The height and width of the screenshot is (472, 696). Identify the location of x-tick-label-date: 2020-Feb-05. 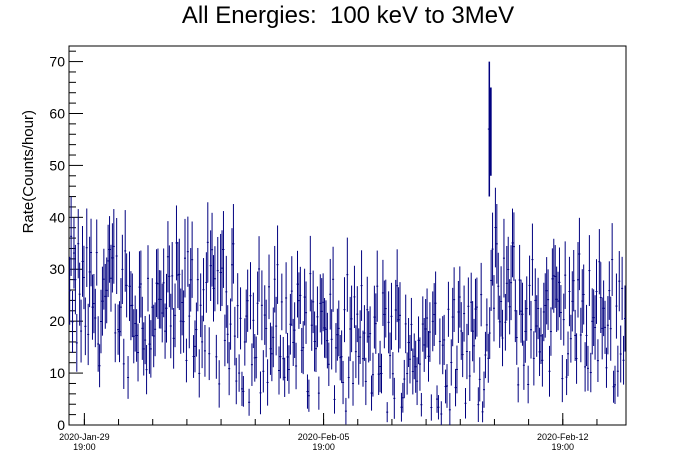
(324, 437).